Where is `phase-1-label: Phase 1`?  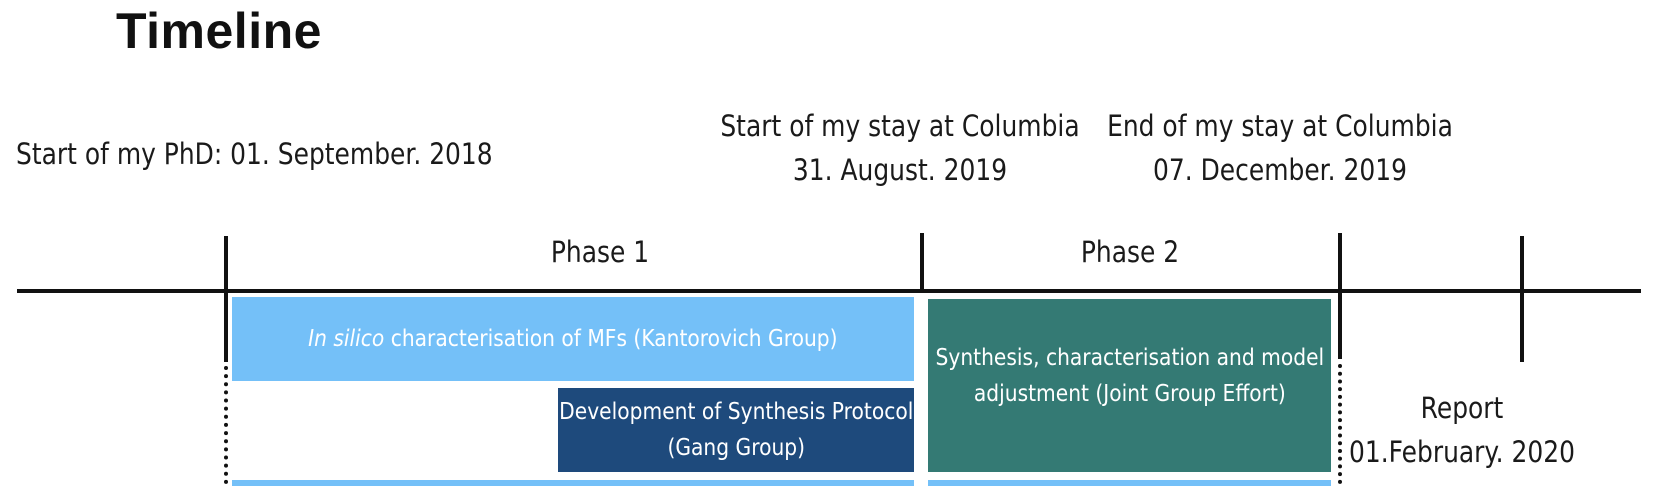
phase-1-label: Phase 1 is located at coordinates (600, 252).